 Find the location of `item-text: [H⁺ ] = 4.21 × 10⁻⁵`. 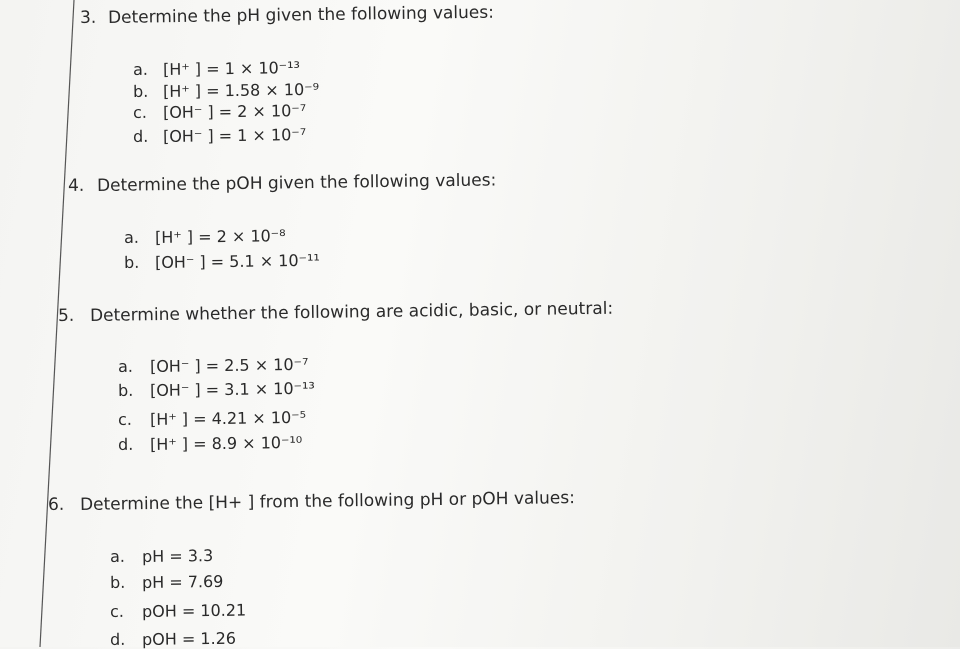

item-text: [H⁺ ] = 4.21 × 10⁻⁵ is located at coordinates (228, 418).